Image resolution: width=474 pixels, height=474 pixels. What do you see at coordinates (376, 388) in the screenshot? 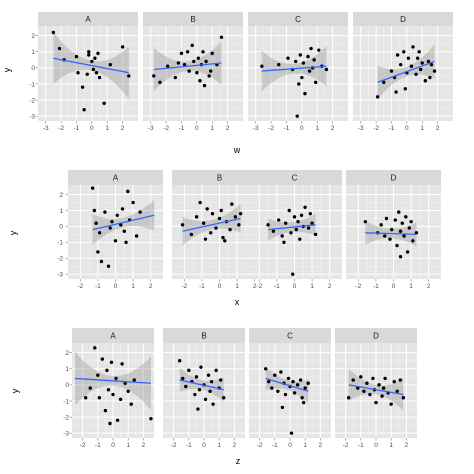
I see `facet-panel-d: D -2 -1 0 1 2` at bounding box center [376, 388].